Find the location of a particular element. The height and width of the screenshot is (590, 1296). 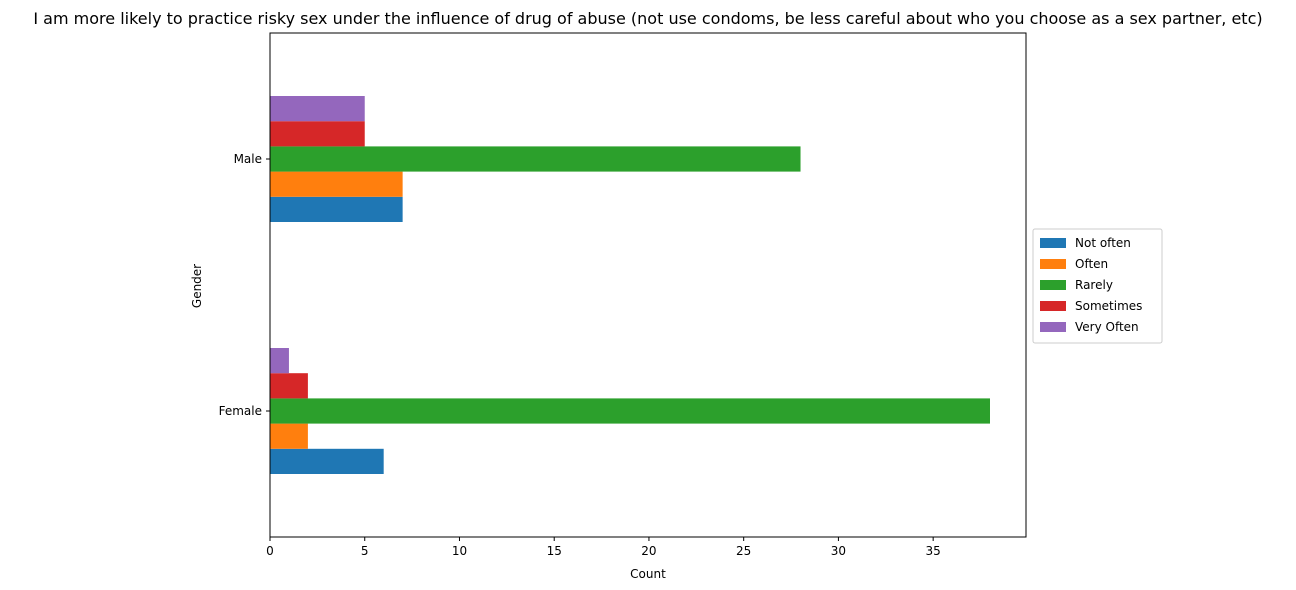

legend-box is located at coordinates (1097, 286).